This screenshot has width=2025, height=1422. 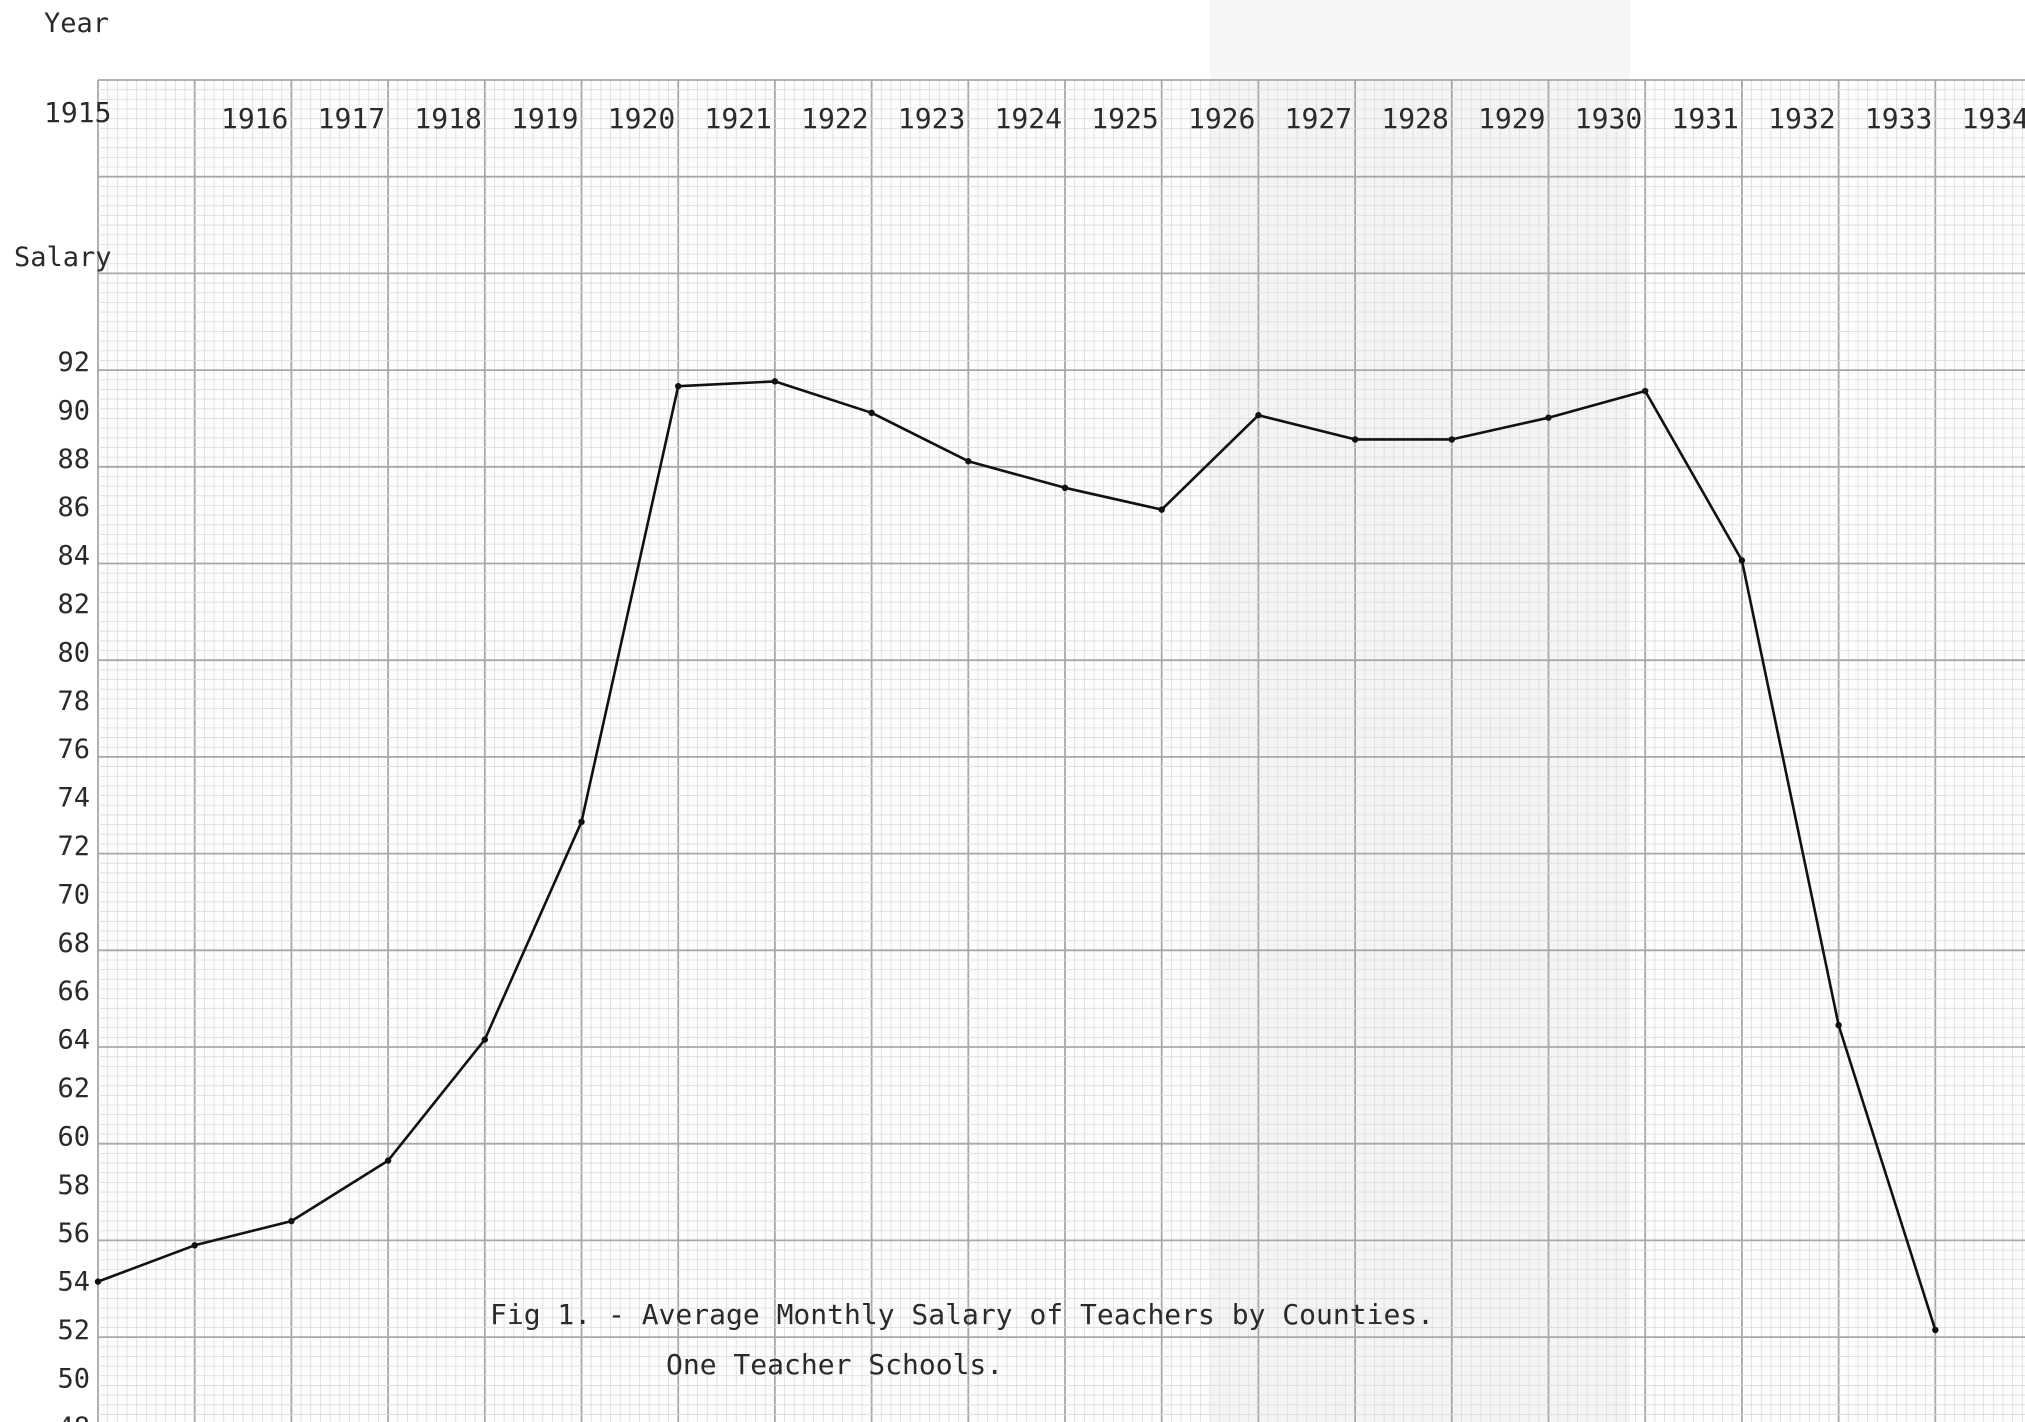 What do you see at coordinates (737, 118) in the screenshot?
I see `x-tick-label: 1921` at bounding box center [737, 118].